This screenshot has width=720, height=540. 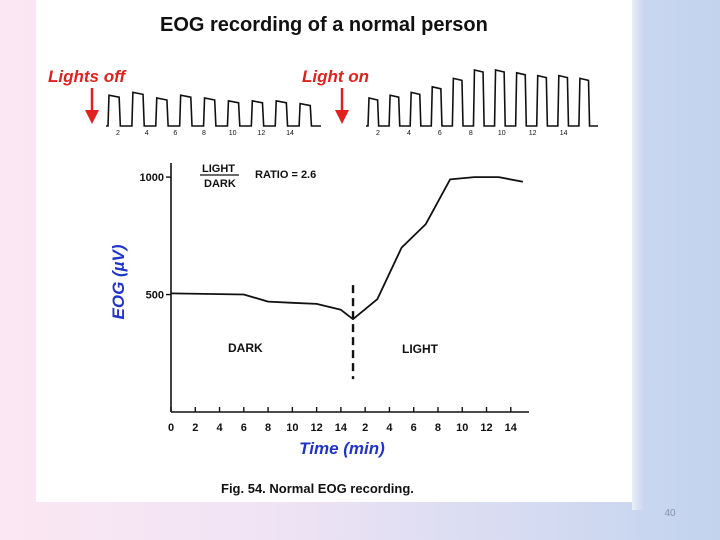 What do you see at coordinates (420, 349) in the screenshot?
I see `light-region-label: LIGHT` at bounding box center [420, 349].